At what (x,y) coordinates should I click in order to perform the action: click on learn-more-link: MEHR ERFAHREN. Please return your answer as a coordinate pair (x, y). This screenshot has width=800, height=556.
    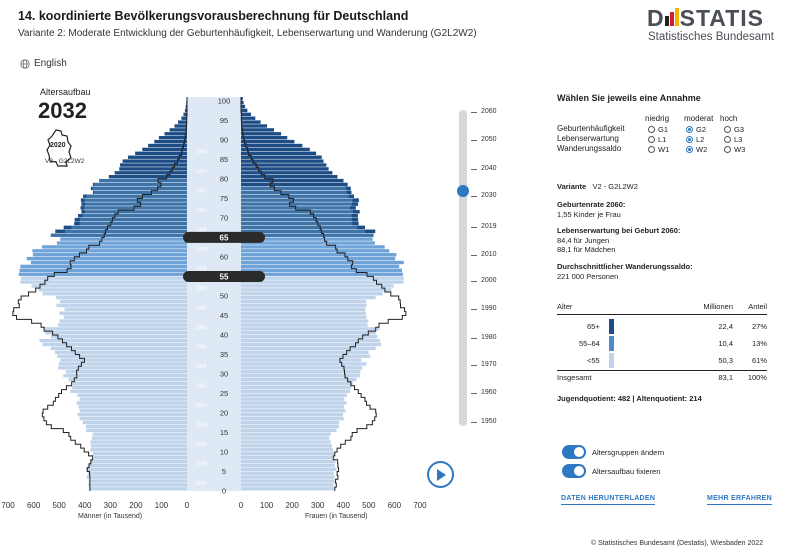
    Looking at the image, I should click on (739, 500).